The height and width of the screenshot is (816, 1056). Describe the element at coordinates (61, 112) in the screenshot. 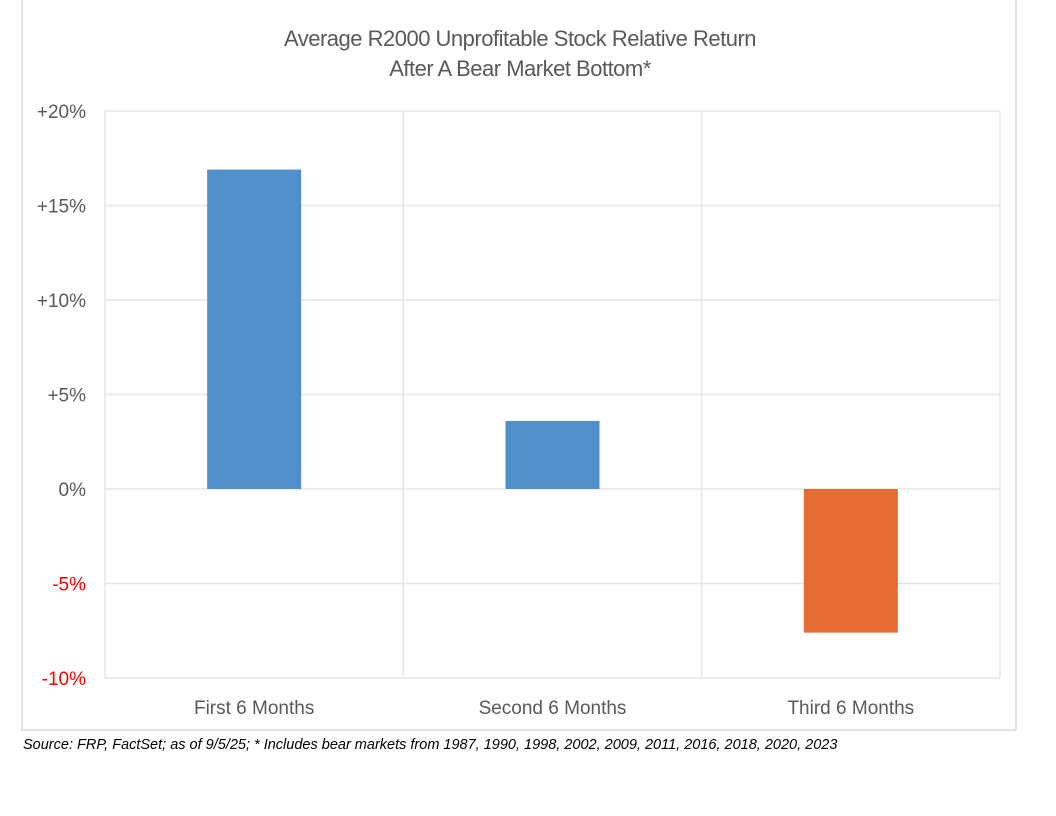

I see `y-tick-label: +20%` at that location.